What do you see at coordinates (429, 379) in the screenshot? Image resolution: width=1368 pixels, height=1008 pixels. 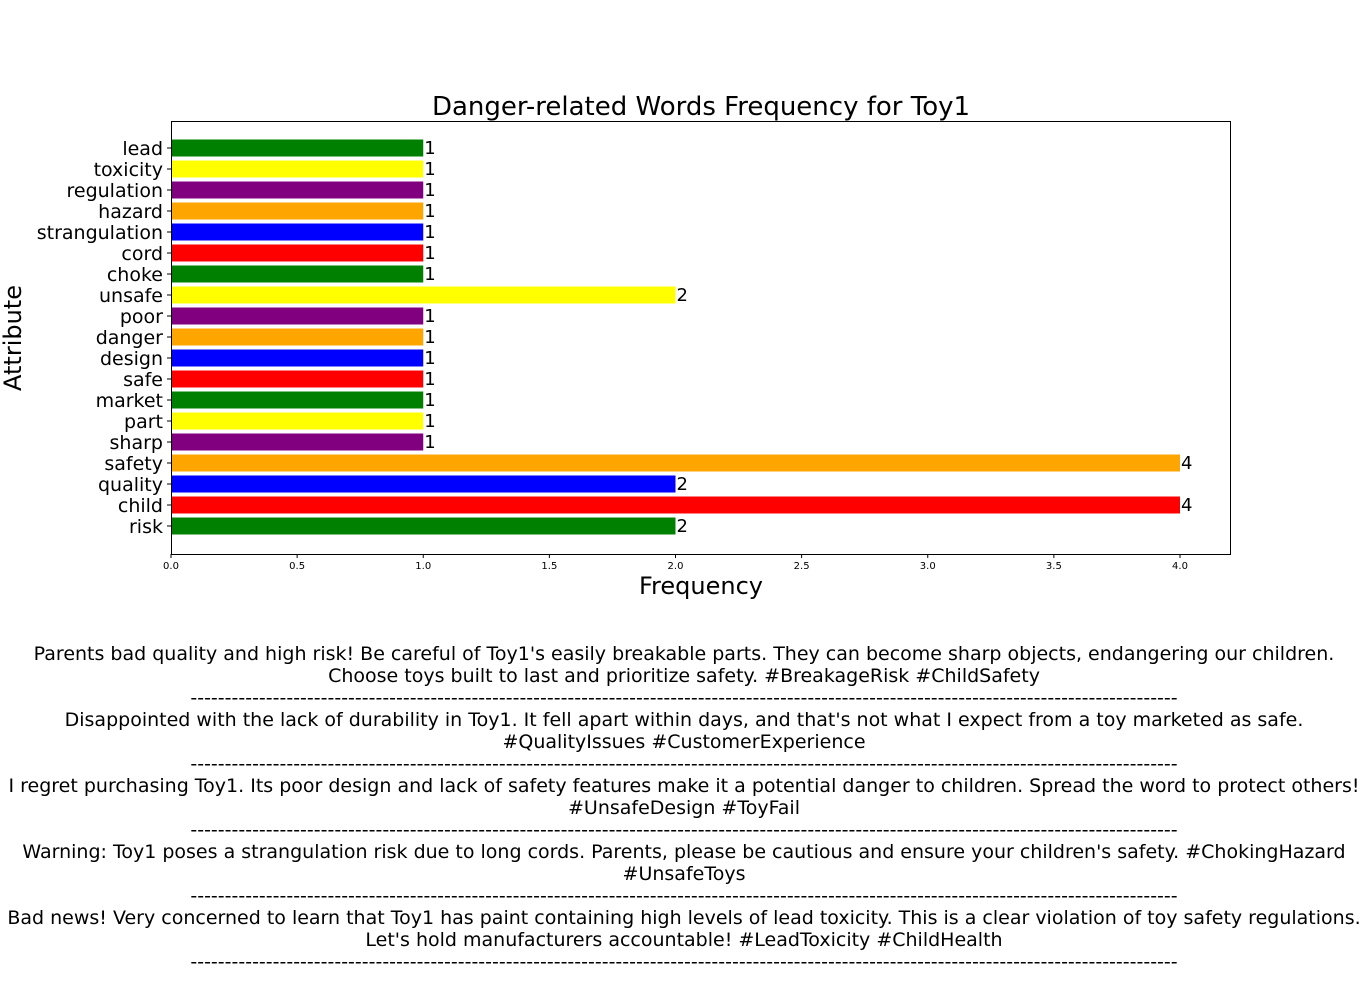 I see `data-label-safe: 1` at bounding box center [429, 379].